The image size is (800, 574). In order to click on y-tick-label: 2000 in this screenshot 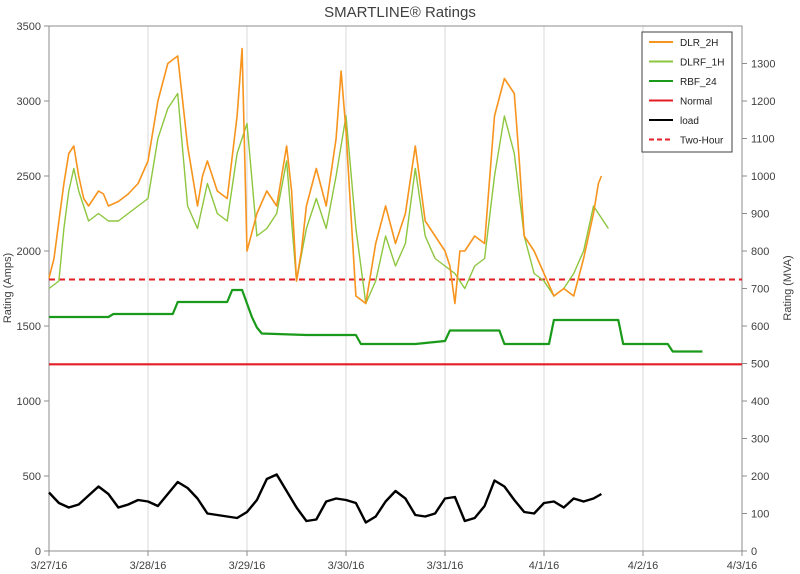, I will do `click(29, 252)`.